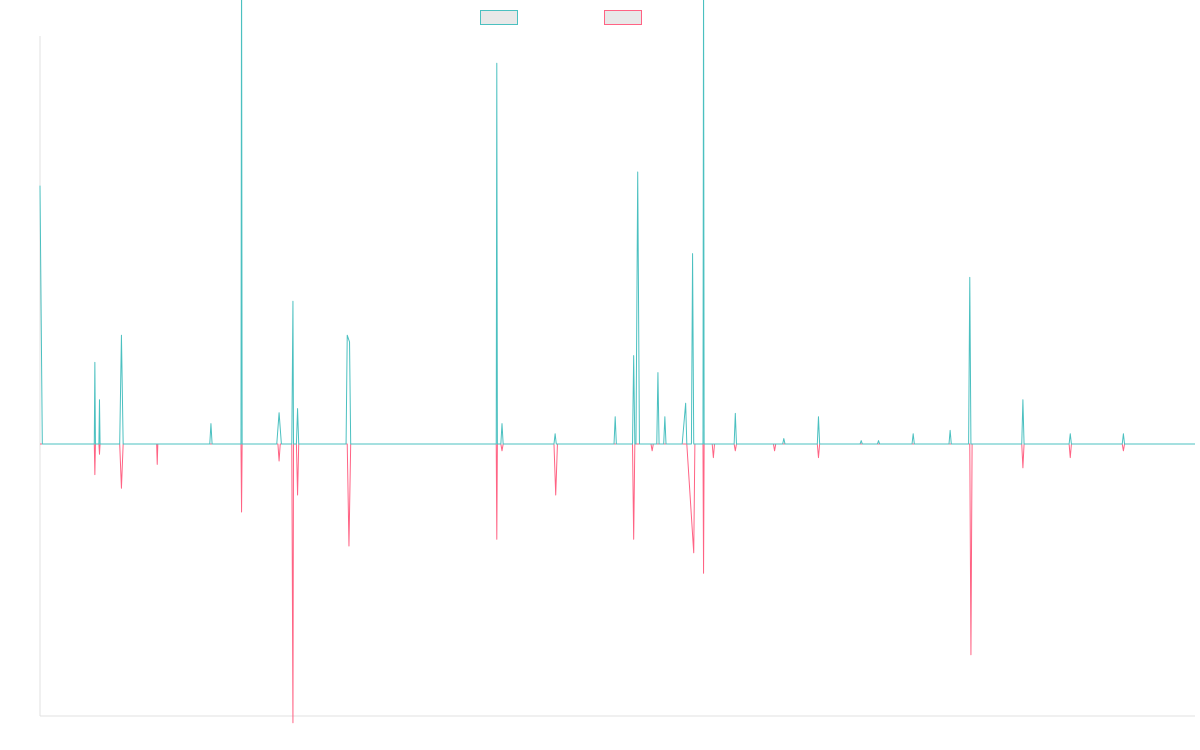 The height and width of the screenshot is (750, 1200). Describe the element at coordinates (623, 17) in the screenshot. I see `legend-swatch-series-b` at that location.